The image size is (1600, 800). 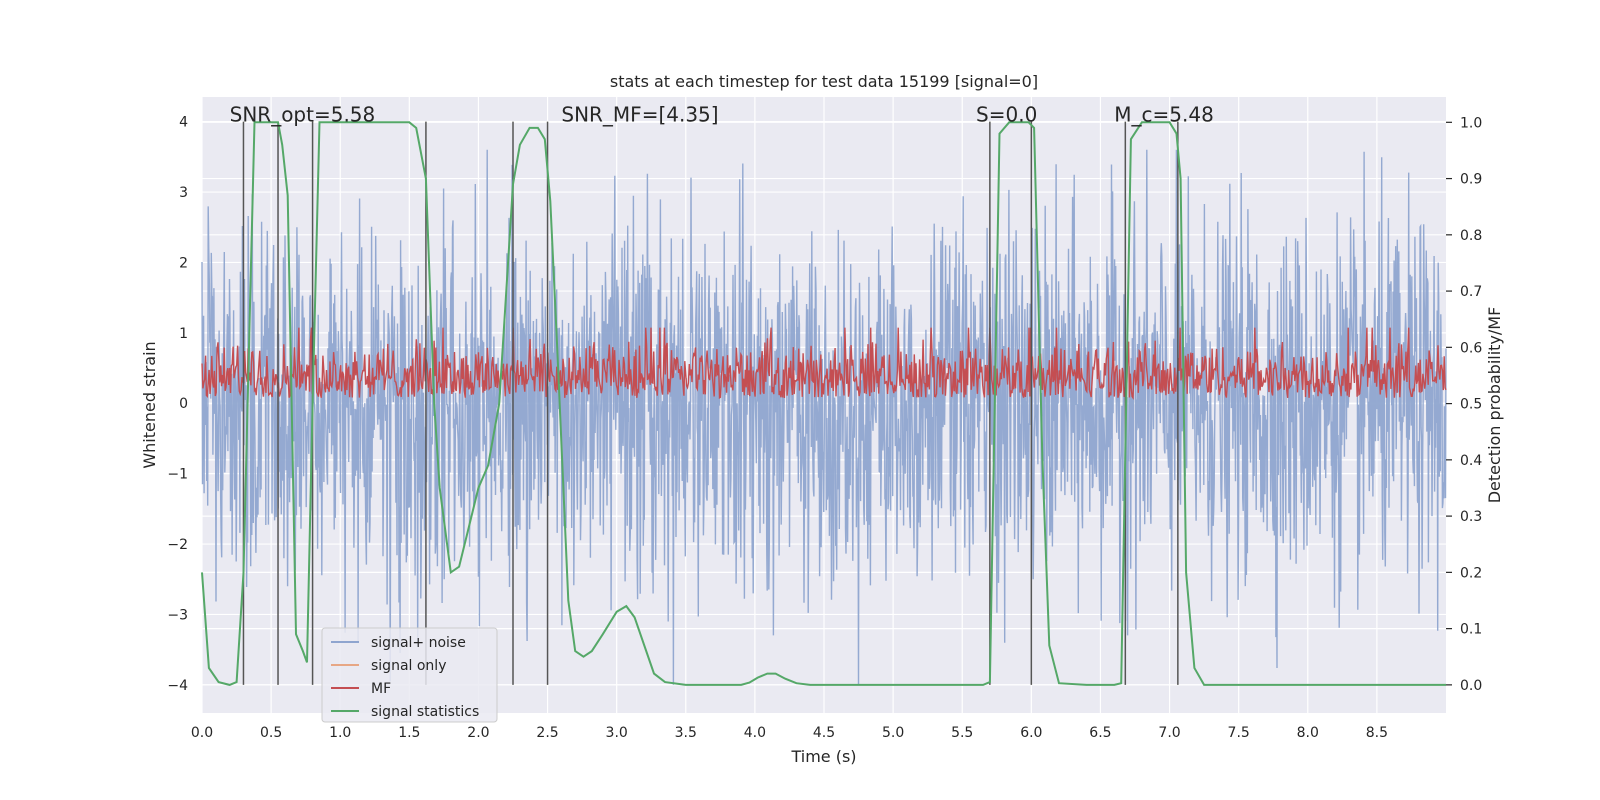 I want to click on x-tick-label: 5.0, so click(x=893, y=733).